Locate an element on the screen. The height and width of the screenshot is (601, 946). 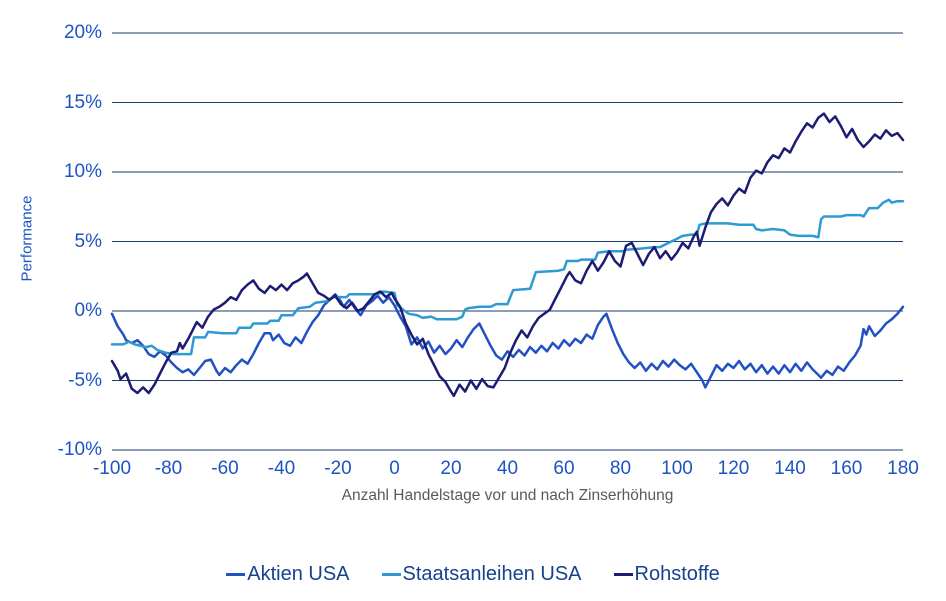
x-tick-label-20: 20 is located at coordinates (451, 468).